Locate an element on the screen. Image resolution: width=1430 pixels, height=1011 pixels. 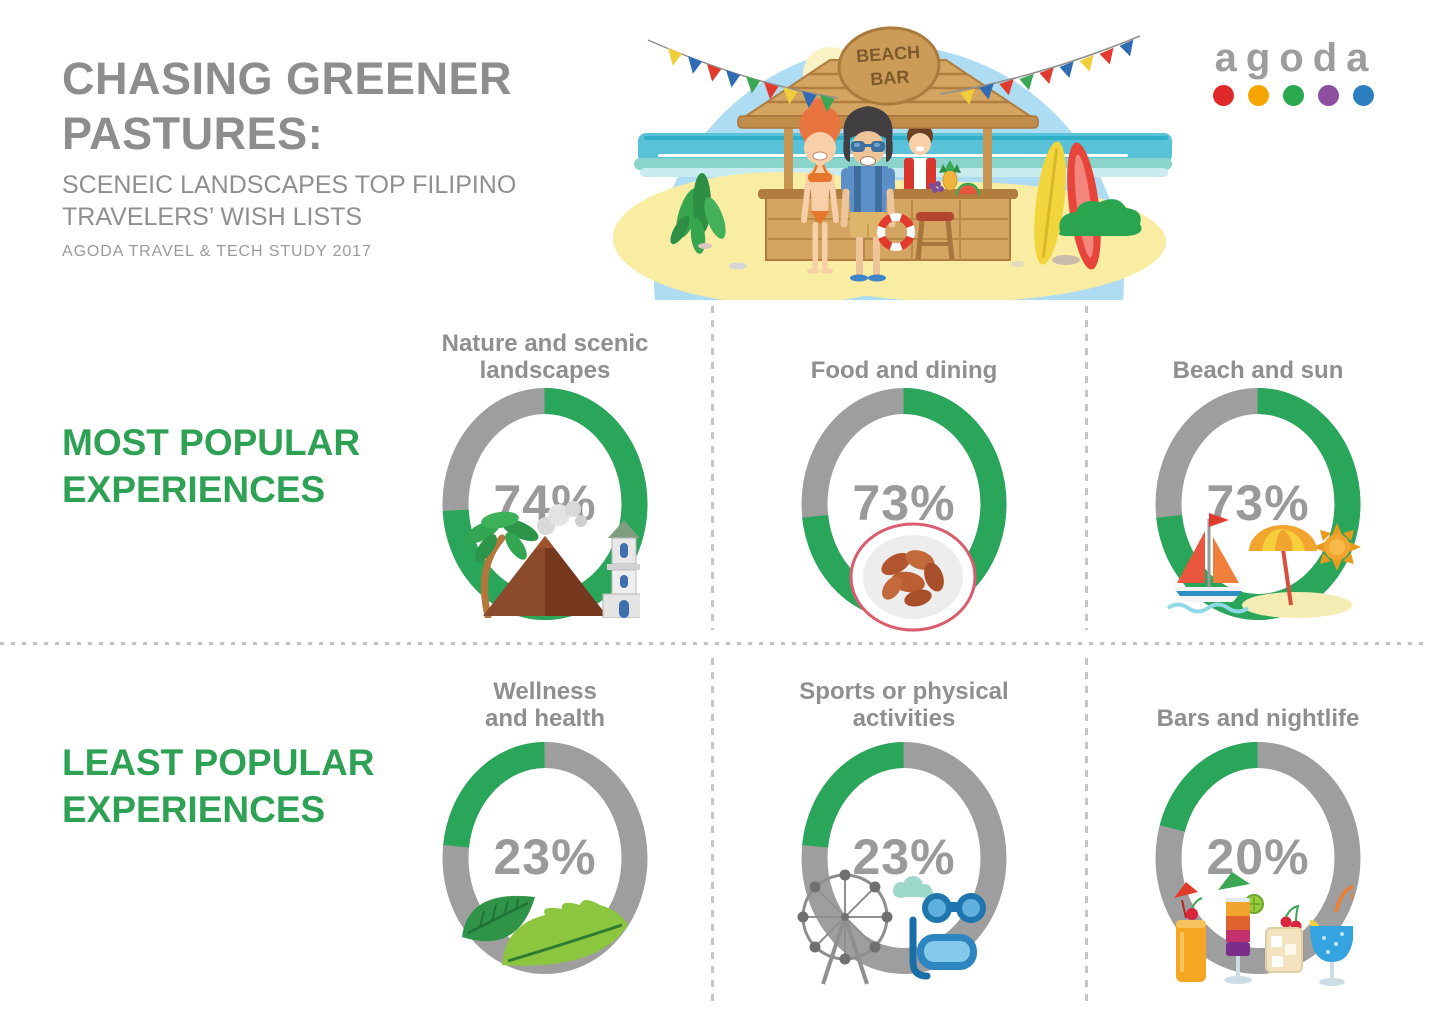
logo-dot-purple is located at coordinates (1328, 95).